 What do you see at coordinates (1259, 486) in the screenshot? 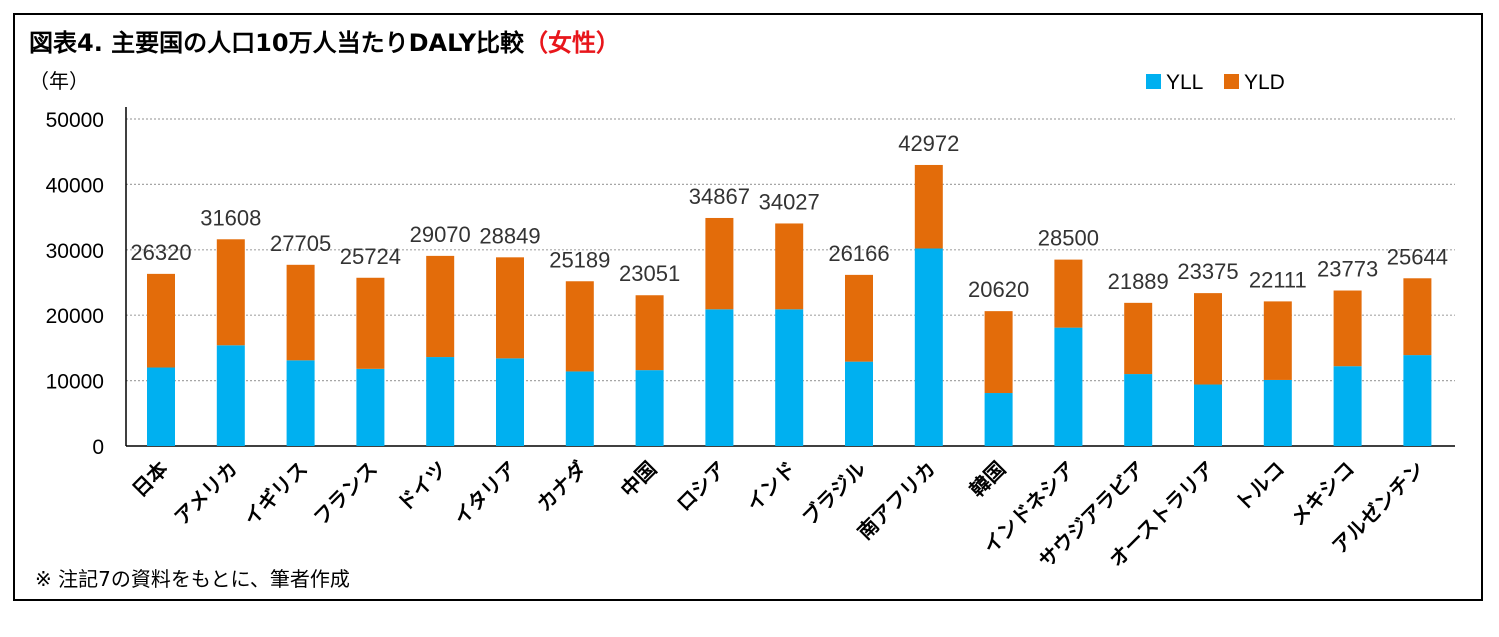
I see `x-category-label: トルコ` at bounding box center [1259, 486].